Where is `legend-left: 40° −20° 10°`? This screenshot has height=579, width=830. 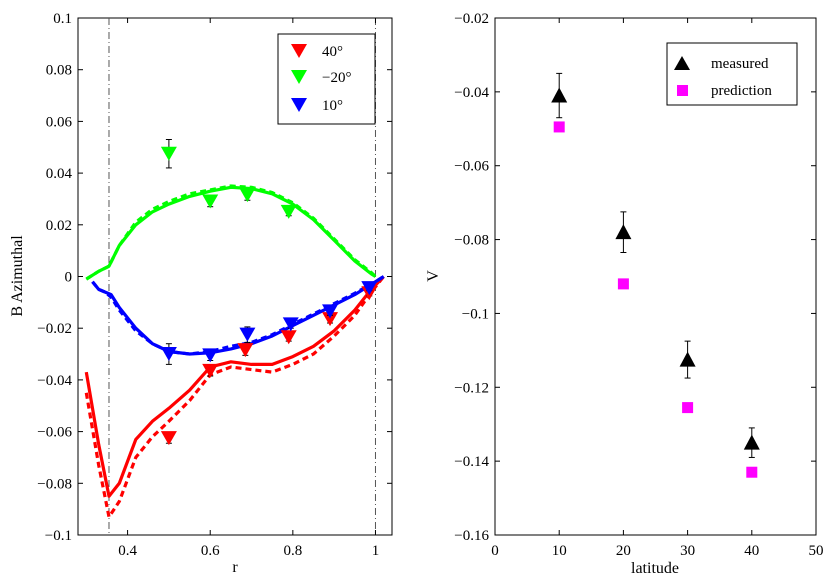
legend-left: 40° −20° 10° is located at coordinates (326, 79).